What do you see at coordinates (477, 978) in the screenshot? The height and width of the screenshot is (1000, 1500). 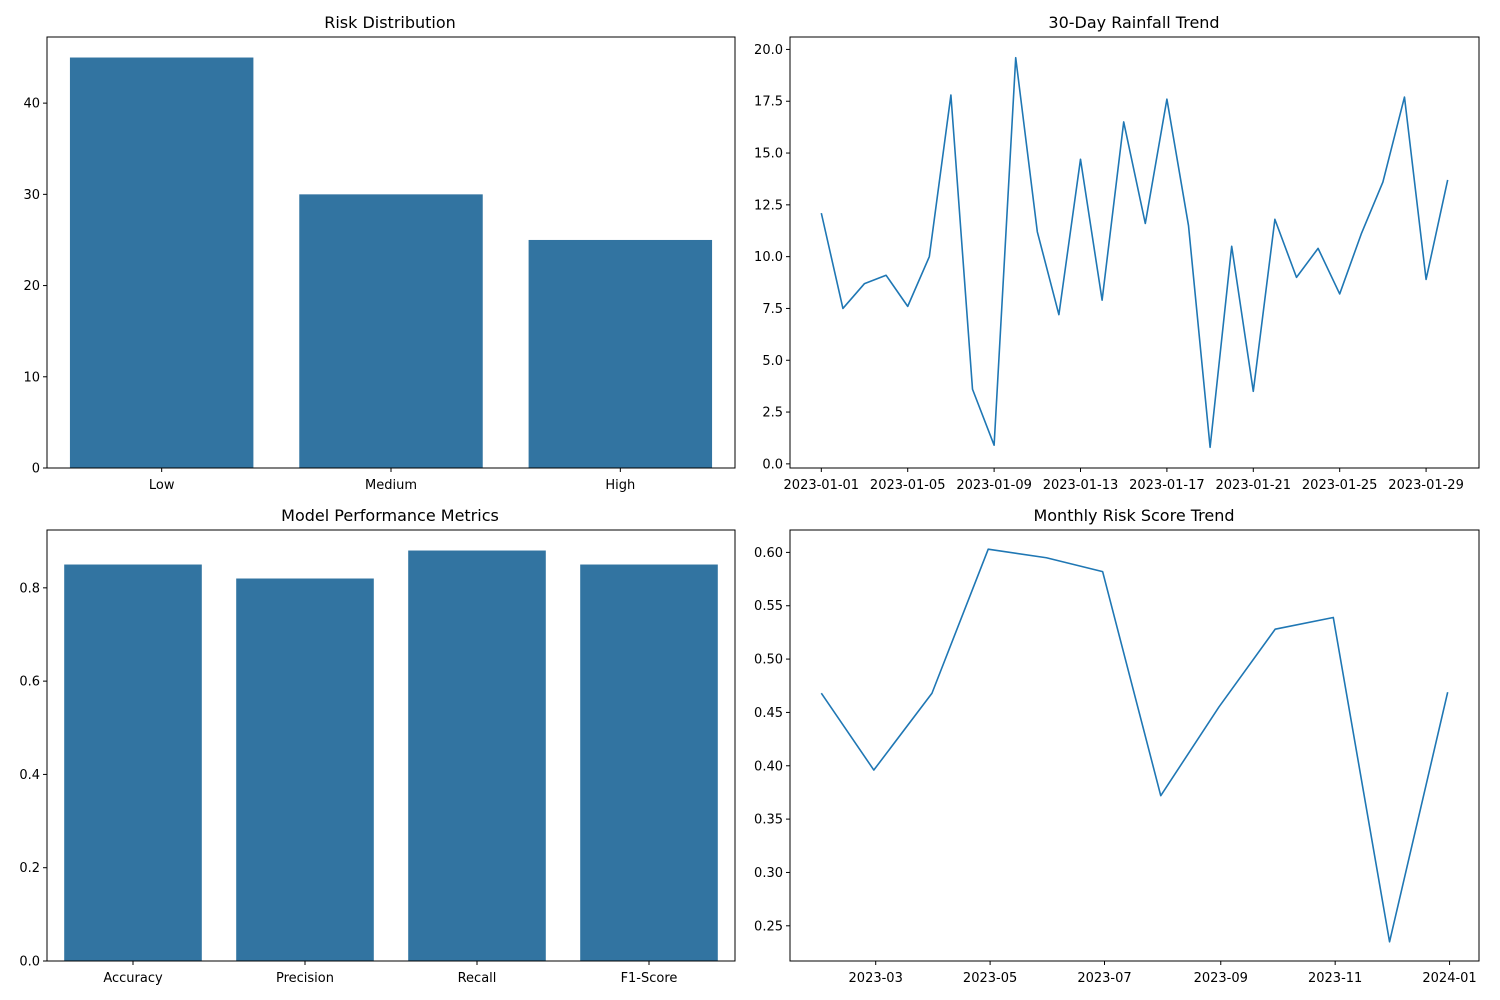 I see `x-tick-label: Recall` at bounding box center [477, 978].